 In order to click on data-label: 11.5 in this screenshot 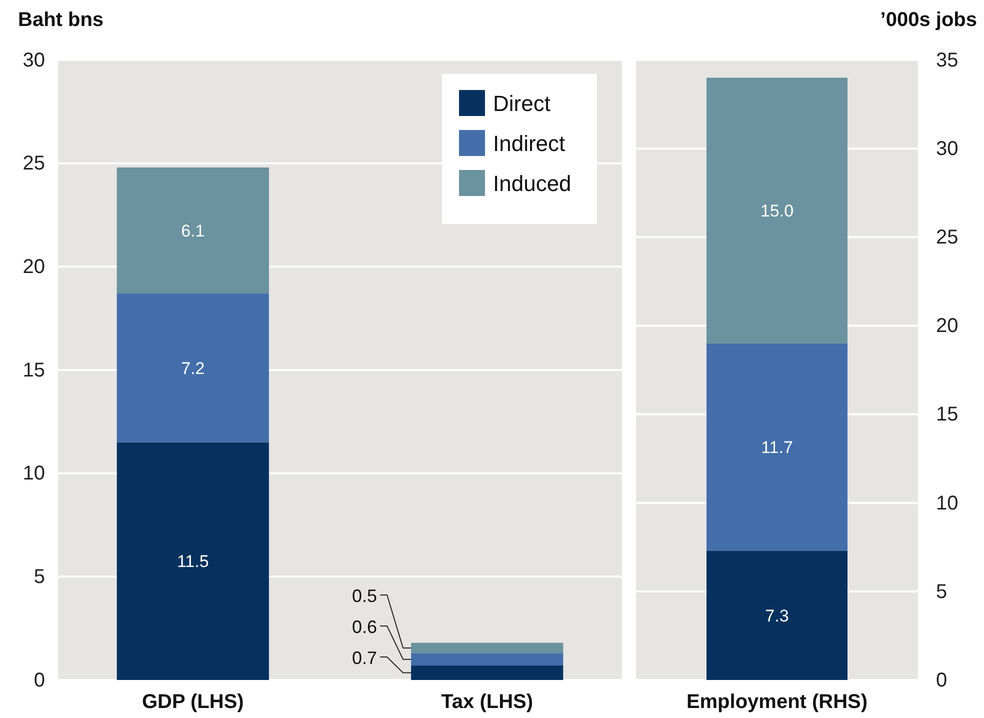, I will do `click(192, 562)`.